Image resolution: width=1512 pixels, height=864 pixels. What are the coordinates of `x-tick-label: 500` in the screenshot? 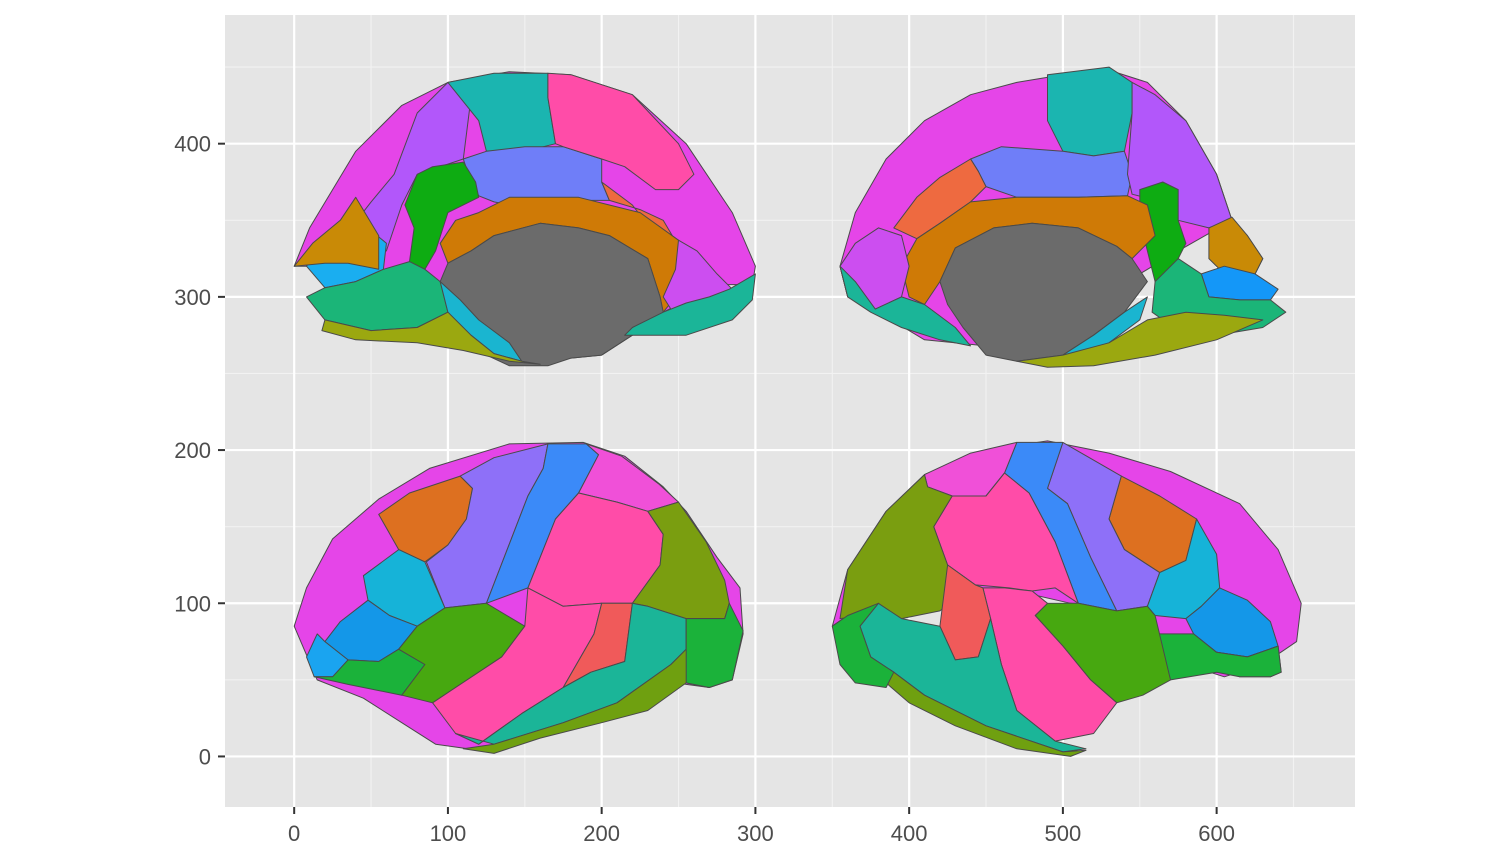 It's located at (1063, 833).